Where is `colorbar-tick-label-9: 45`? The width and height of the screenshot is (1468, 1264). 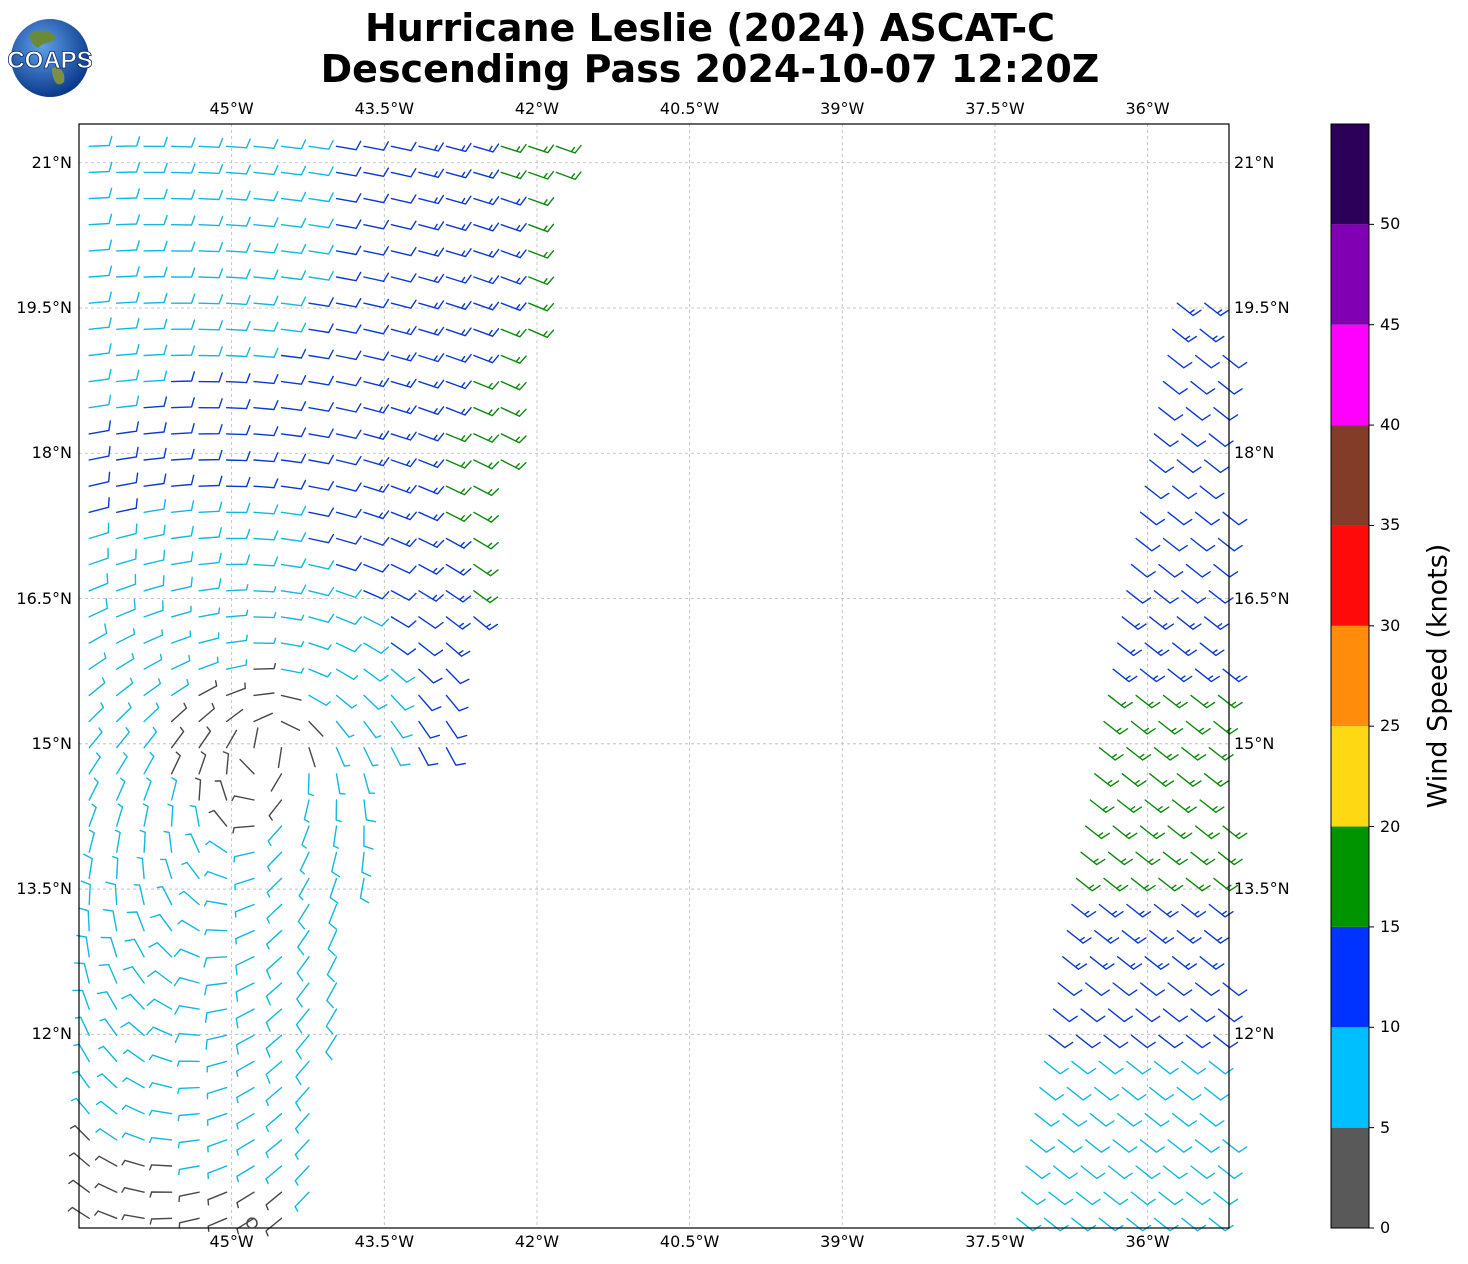 colorbar-tick-label-9: 45 is located at coordinates (1390, 324).